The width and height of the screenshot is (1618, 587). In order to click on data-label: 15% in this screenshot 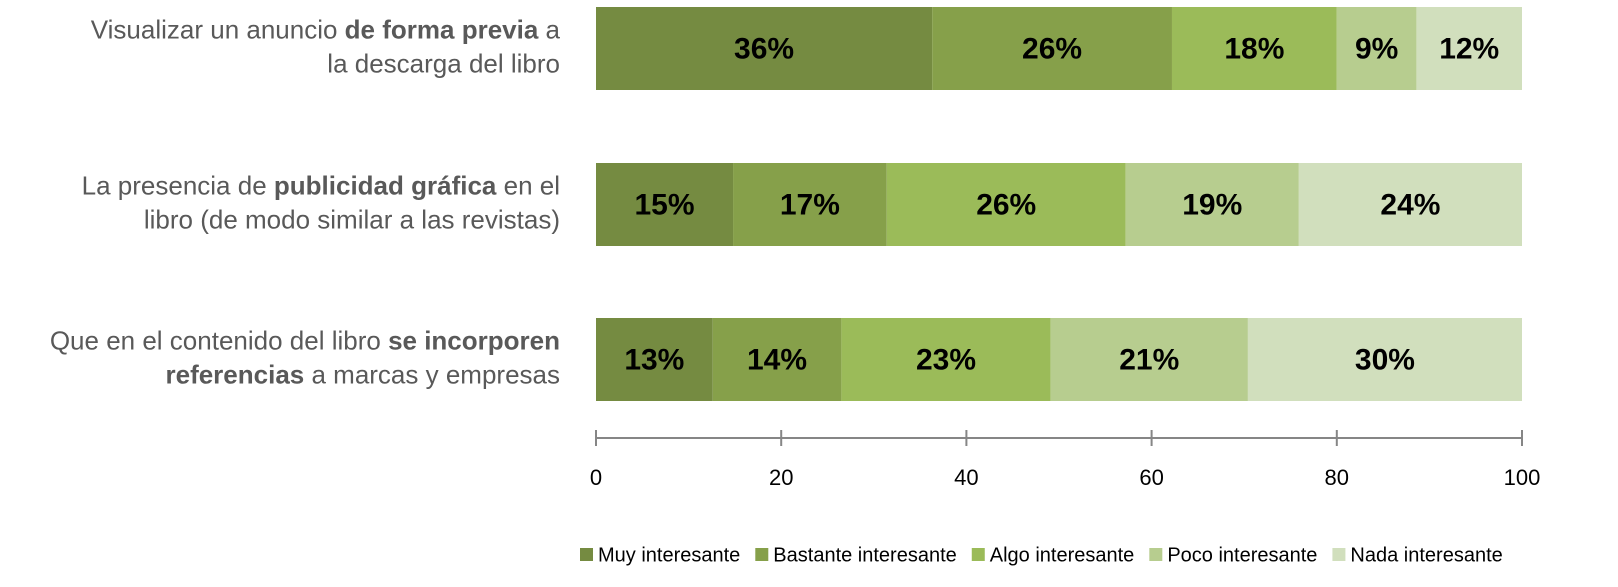, I will do `click(665, 204)`.